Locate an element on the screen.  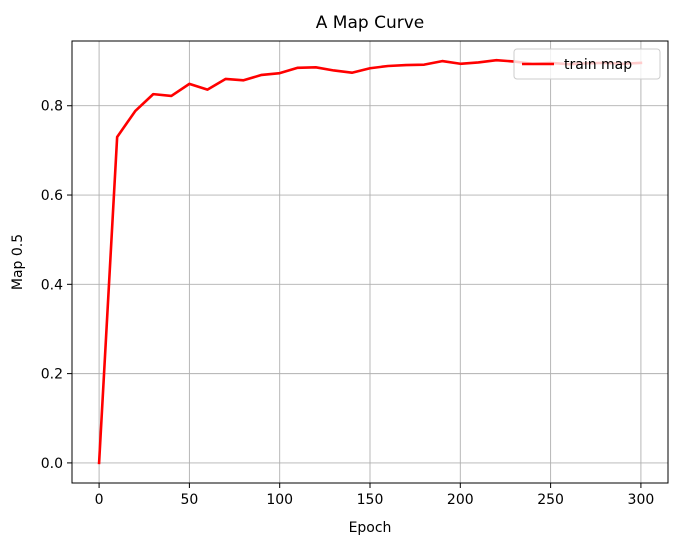
legend-label: train map is located at coordinates (598, 65).